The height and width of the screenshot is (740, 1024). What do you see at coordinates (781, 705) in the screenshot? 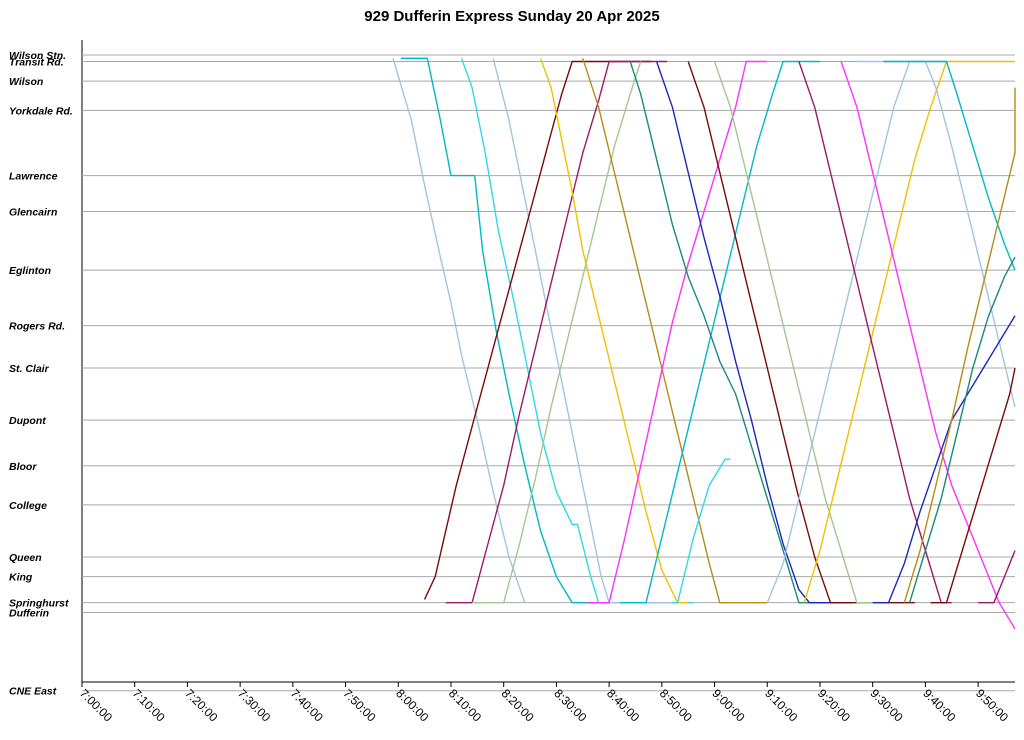
I see `x-tick-label: 9:10:00` at bounding box center [781, 705].